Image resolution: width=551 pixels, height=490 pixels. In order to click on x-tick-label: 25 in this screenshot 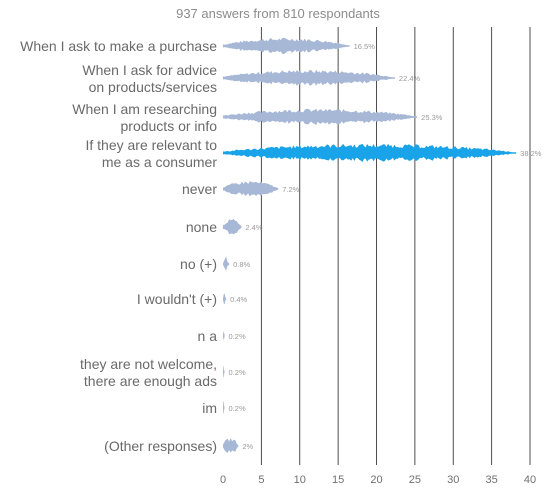, I will do `click(415, 480)`.